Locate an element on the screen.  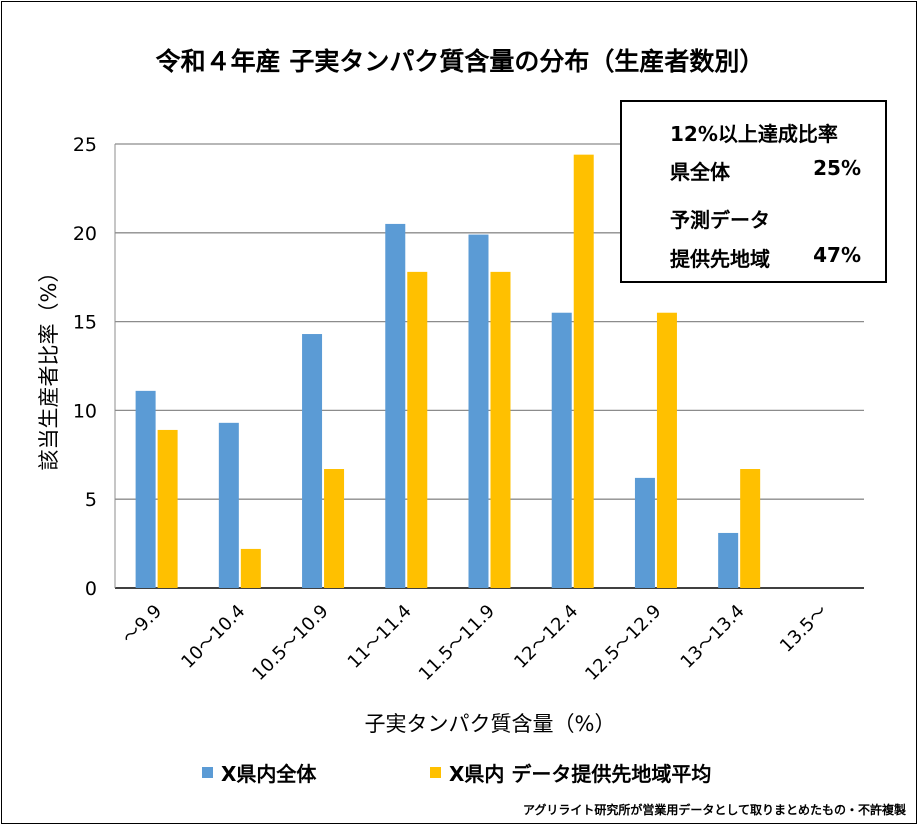
credit-note: アグリライト研究所が営業用データとして取りまとめたもの・不許複製 is located at coordinates (714, 810).